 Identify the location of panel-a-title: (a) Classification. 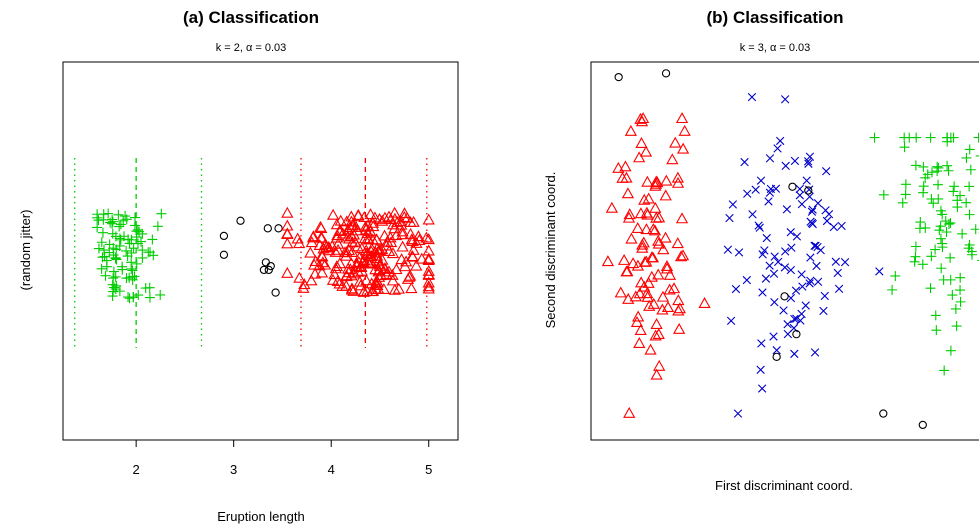
(251, 17).